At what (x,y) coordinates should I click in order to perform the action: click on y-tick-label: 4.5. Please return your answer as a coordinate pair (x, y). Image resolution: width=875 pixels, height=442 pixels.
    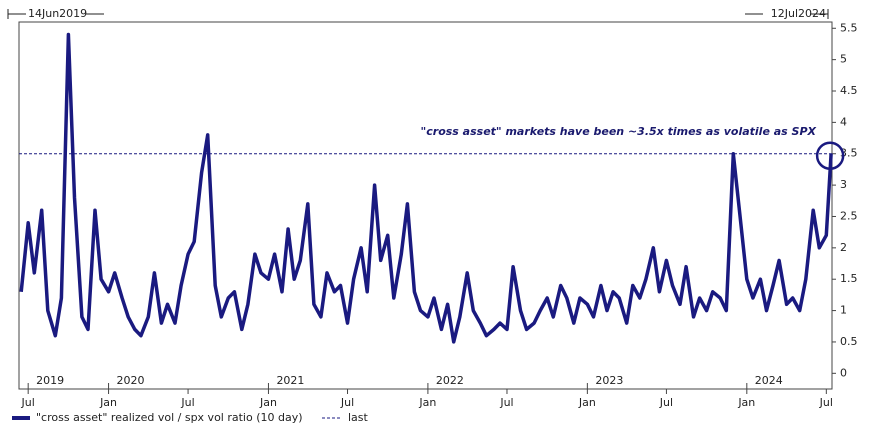
    Looking at the image, I should click on (849, 90).